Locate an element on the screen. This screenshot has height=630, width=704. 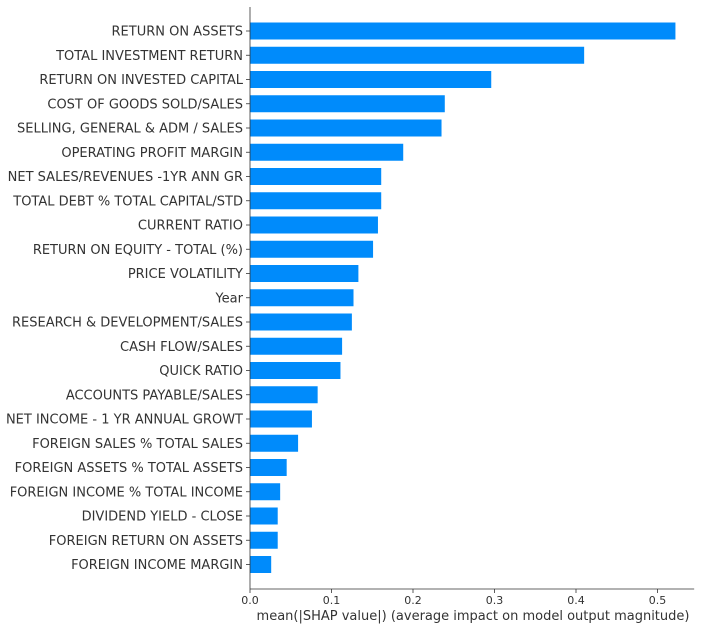
category-label: NET SALES/REVENUES -1YR ANN GR is located at coordinates (125, 177).